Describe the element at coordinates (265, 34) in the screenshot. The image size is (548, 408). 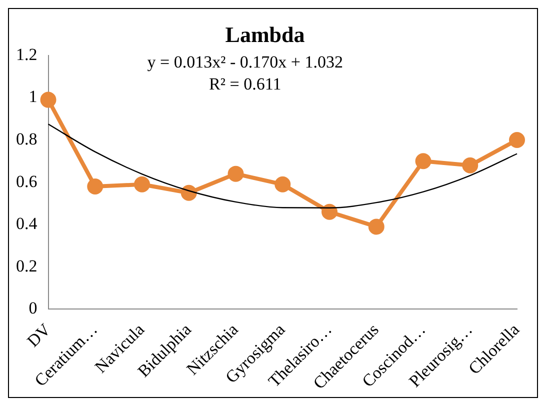
I see `chart-title: Lambda` at that location.